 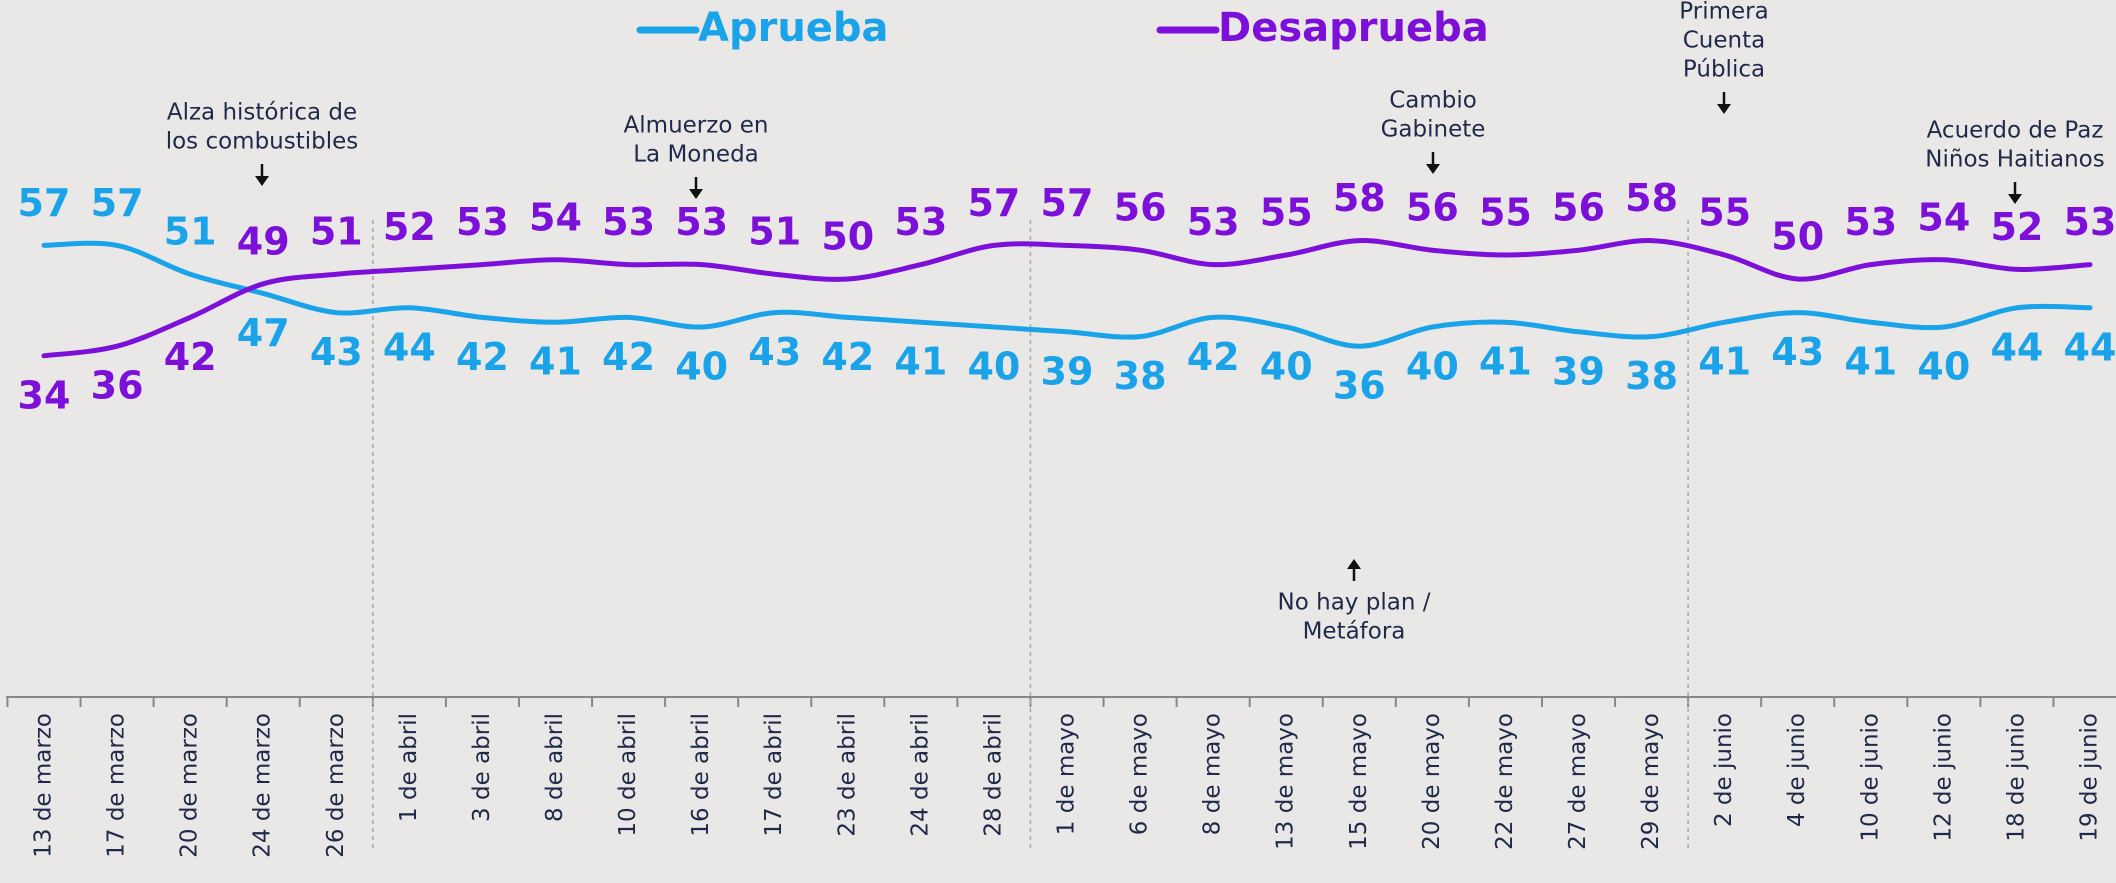 What do you see at coordinates (1432, 781) in the screenshot?
I see `x-tick-label: 20 de mayo` at bounding box center [1432, 781].